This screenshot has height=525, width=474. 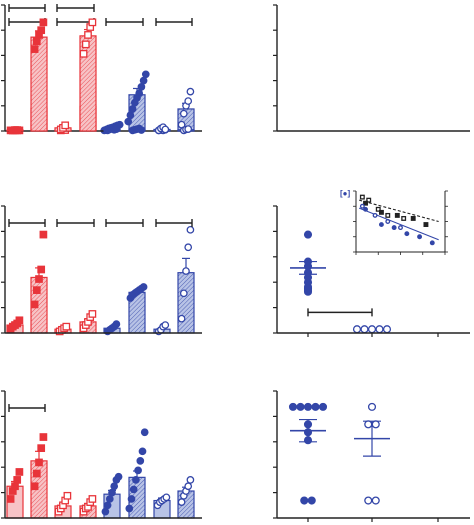 What do you see at coordinates (101, 270) in the screenshot?
I see `panel-middle-left` at bounding box center [101, 270].